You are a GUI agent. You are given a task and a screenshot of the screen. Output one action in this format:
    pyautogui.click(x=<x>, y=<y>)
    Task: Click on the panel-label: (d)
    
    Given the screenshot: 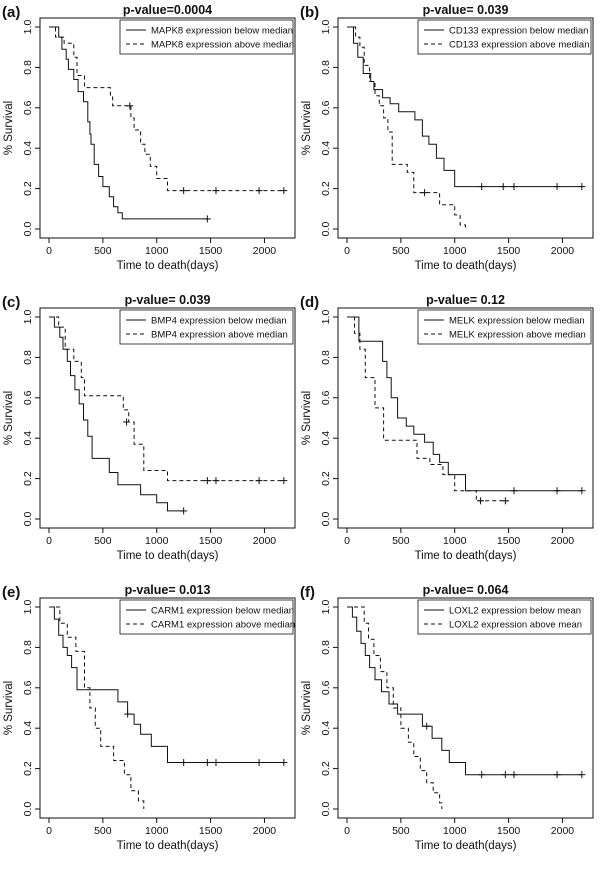 What is the action you would take?
    pyautogui.click(x=309, y=302)
    